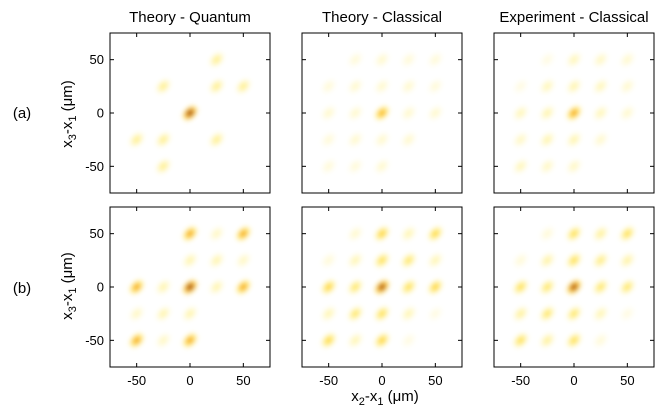 The height and width of the screenshot is (410, 660). What do you see at coordinates (627, 380) in the screenshot?
I see `x-tick-label: 50` at bounding box center [627, 380].